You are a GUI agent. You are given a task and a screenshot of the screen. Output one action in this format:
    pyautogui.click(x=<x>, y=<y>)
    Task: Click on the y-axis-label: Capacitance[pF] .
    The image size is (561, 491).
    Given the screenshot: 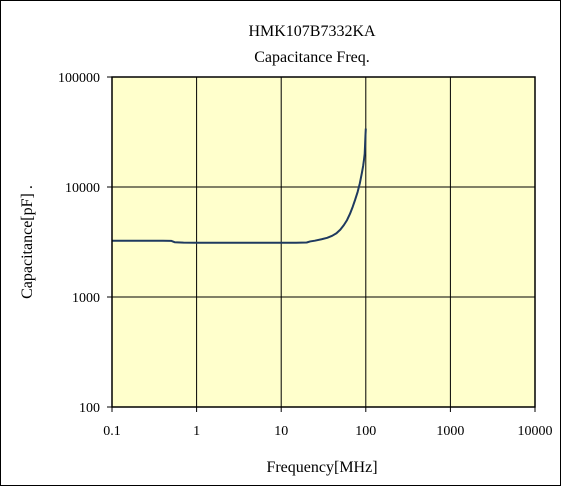 What is the action you would take?
    pyautogui.click(x=27, y=242)
    